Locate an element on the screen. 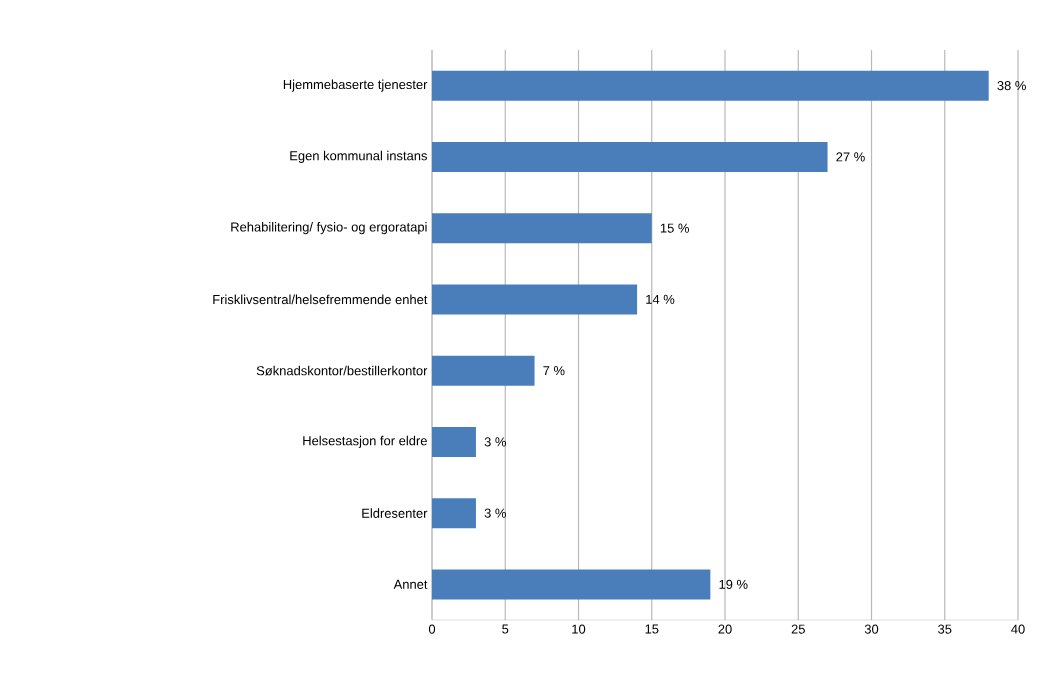  data-label: 38 % is located at coordinates (1011, 86).